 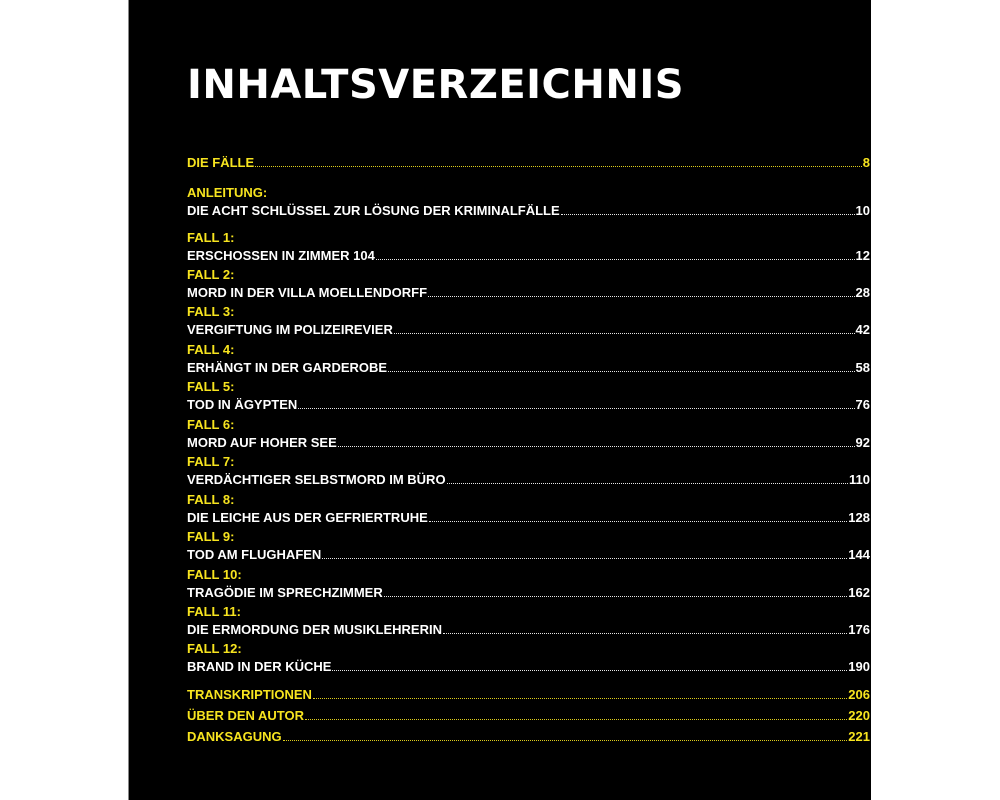 I want to click on toc-entry-title: TRAGÖDIE IM SPRECHZIMMER, so click(x=285, y=592).